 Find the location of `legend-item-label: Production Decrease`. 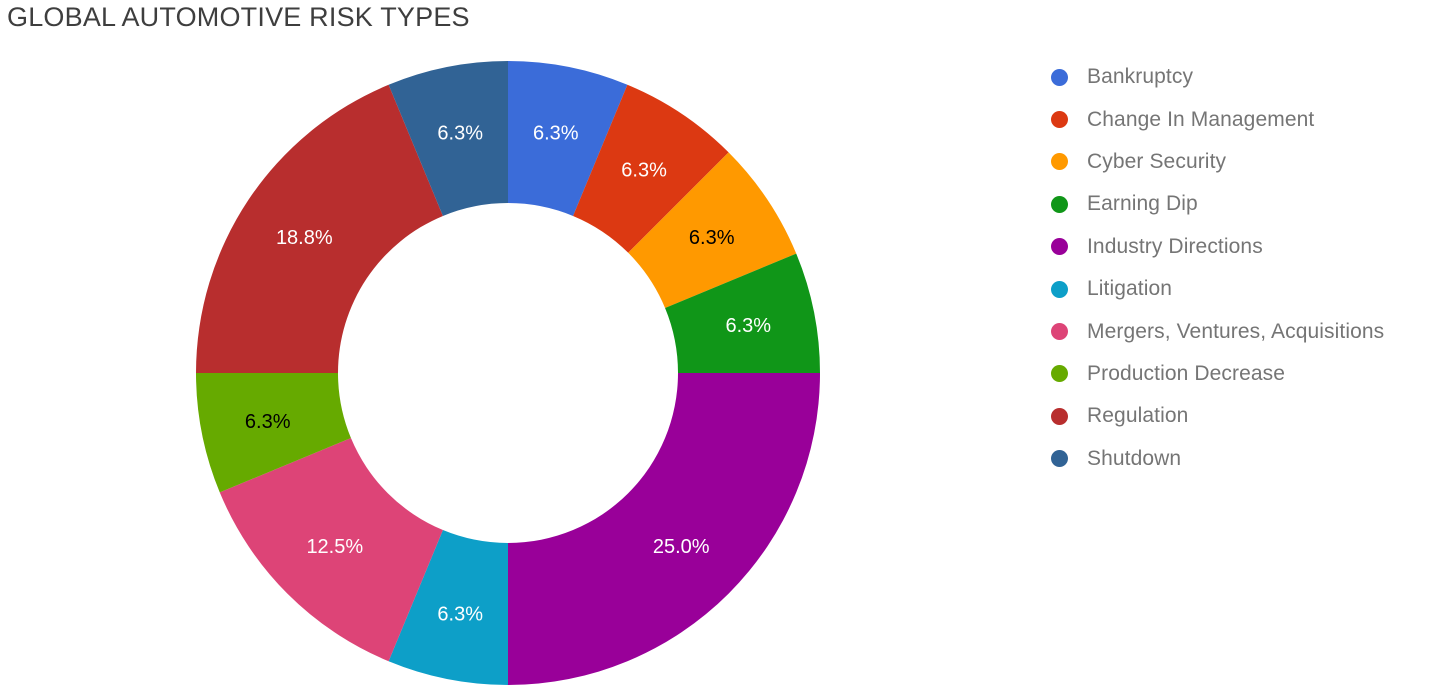

legend-item-label: Production Decrease is located at coordinates (1186, 373).